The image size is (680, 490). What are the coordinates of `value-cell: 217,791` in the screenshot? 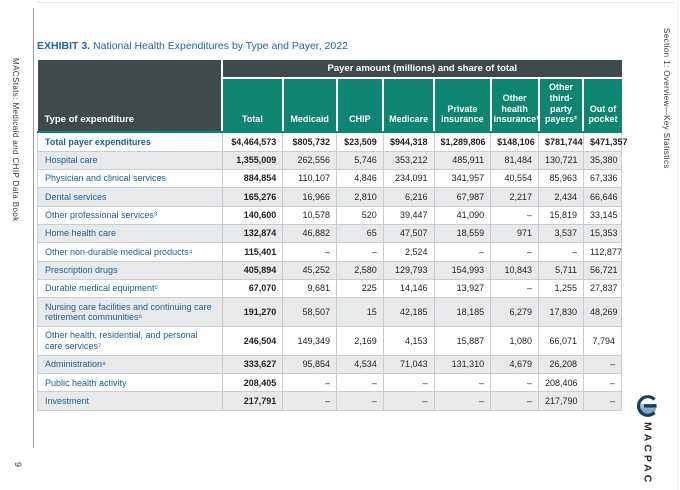 It's located at (252, 401).